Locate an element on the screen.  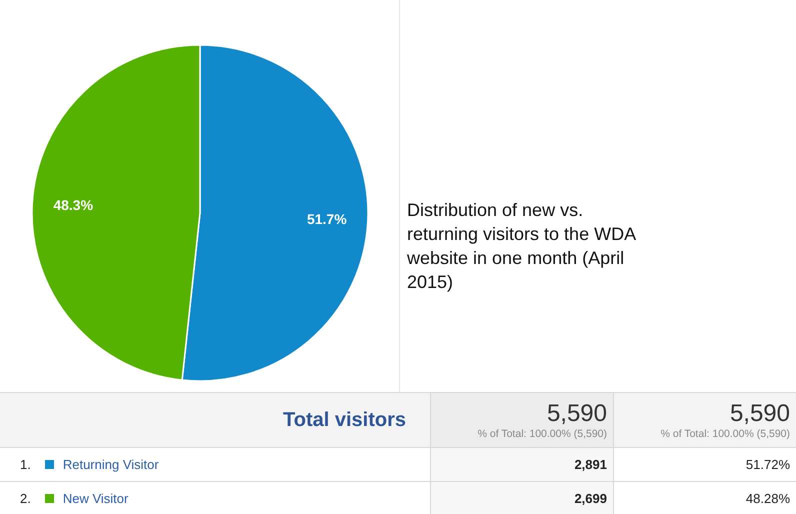
text: 2,699 is located at coordinates (522, 498).